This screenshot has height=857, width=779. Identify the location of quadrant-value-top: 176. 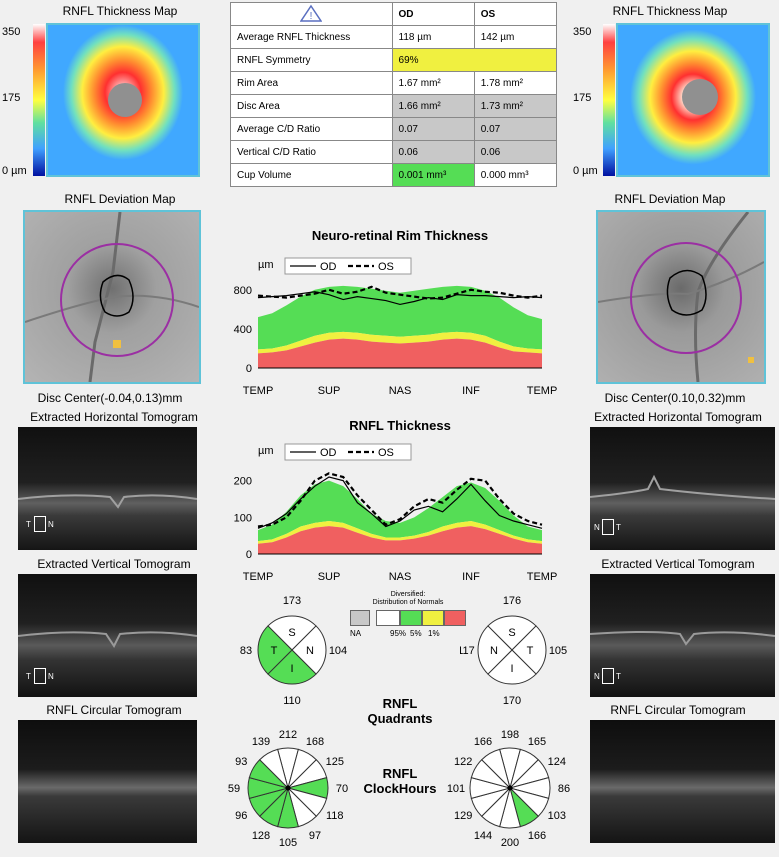
(512, 601).